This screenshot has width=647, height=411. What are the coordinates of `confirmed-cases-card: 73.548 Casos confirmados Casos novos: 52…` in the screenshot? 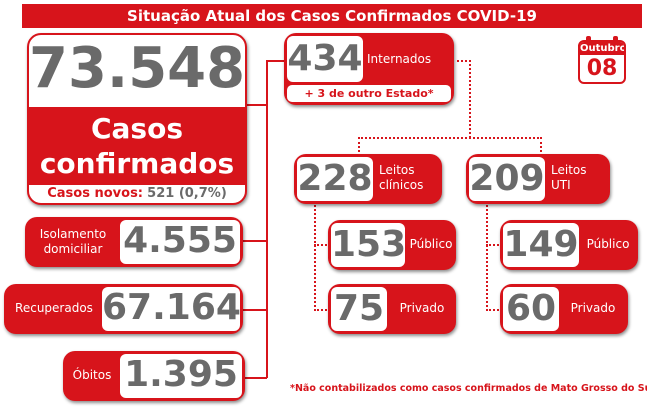 It's located at (137, 119).